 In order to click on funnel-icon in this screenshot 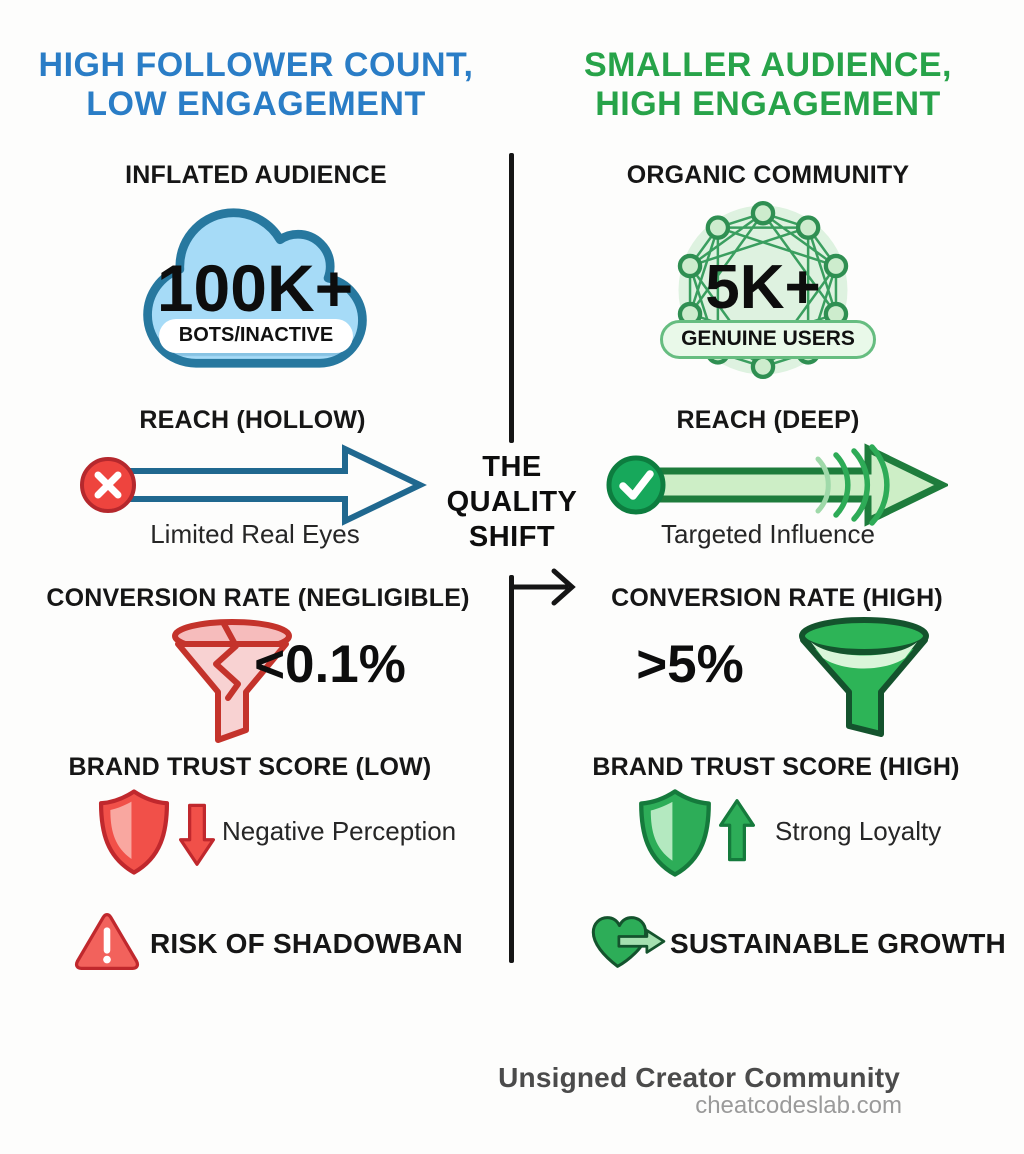, I will do `click(864, 677)`.